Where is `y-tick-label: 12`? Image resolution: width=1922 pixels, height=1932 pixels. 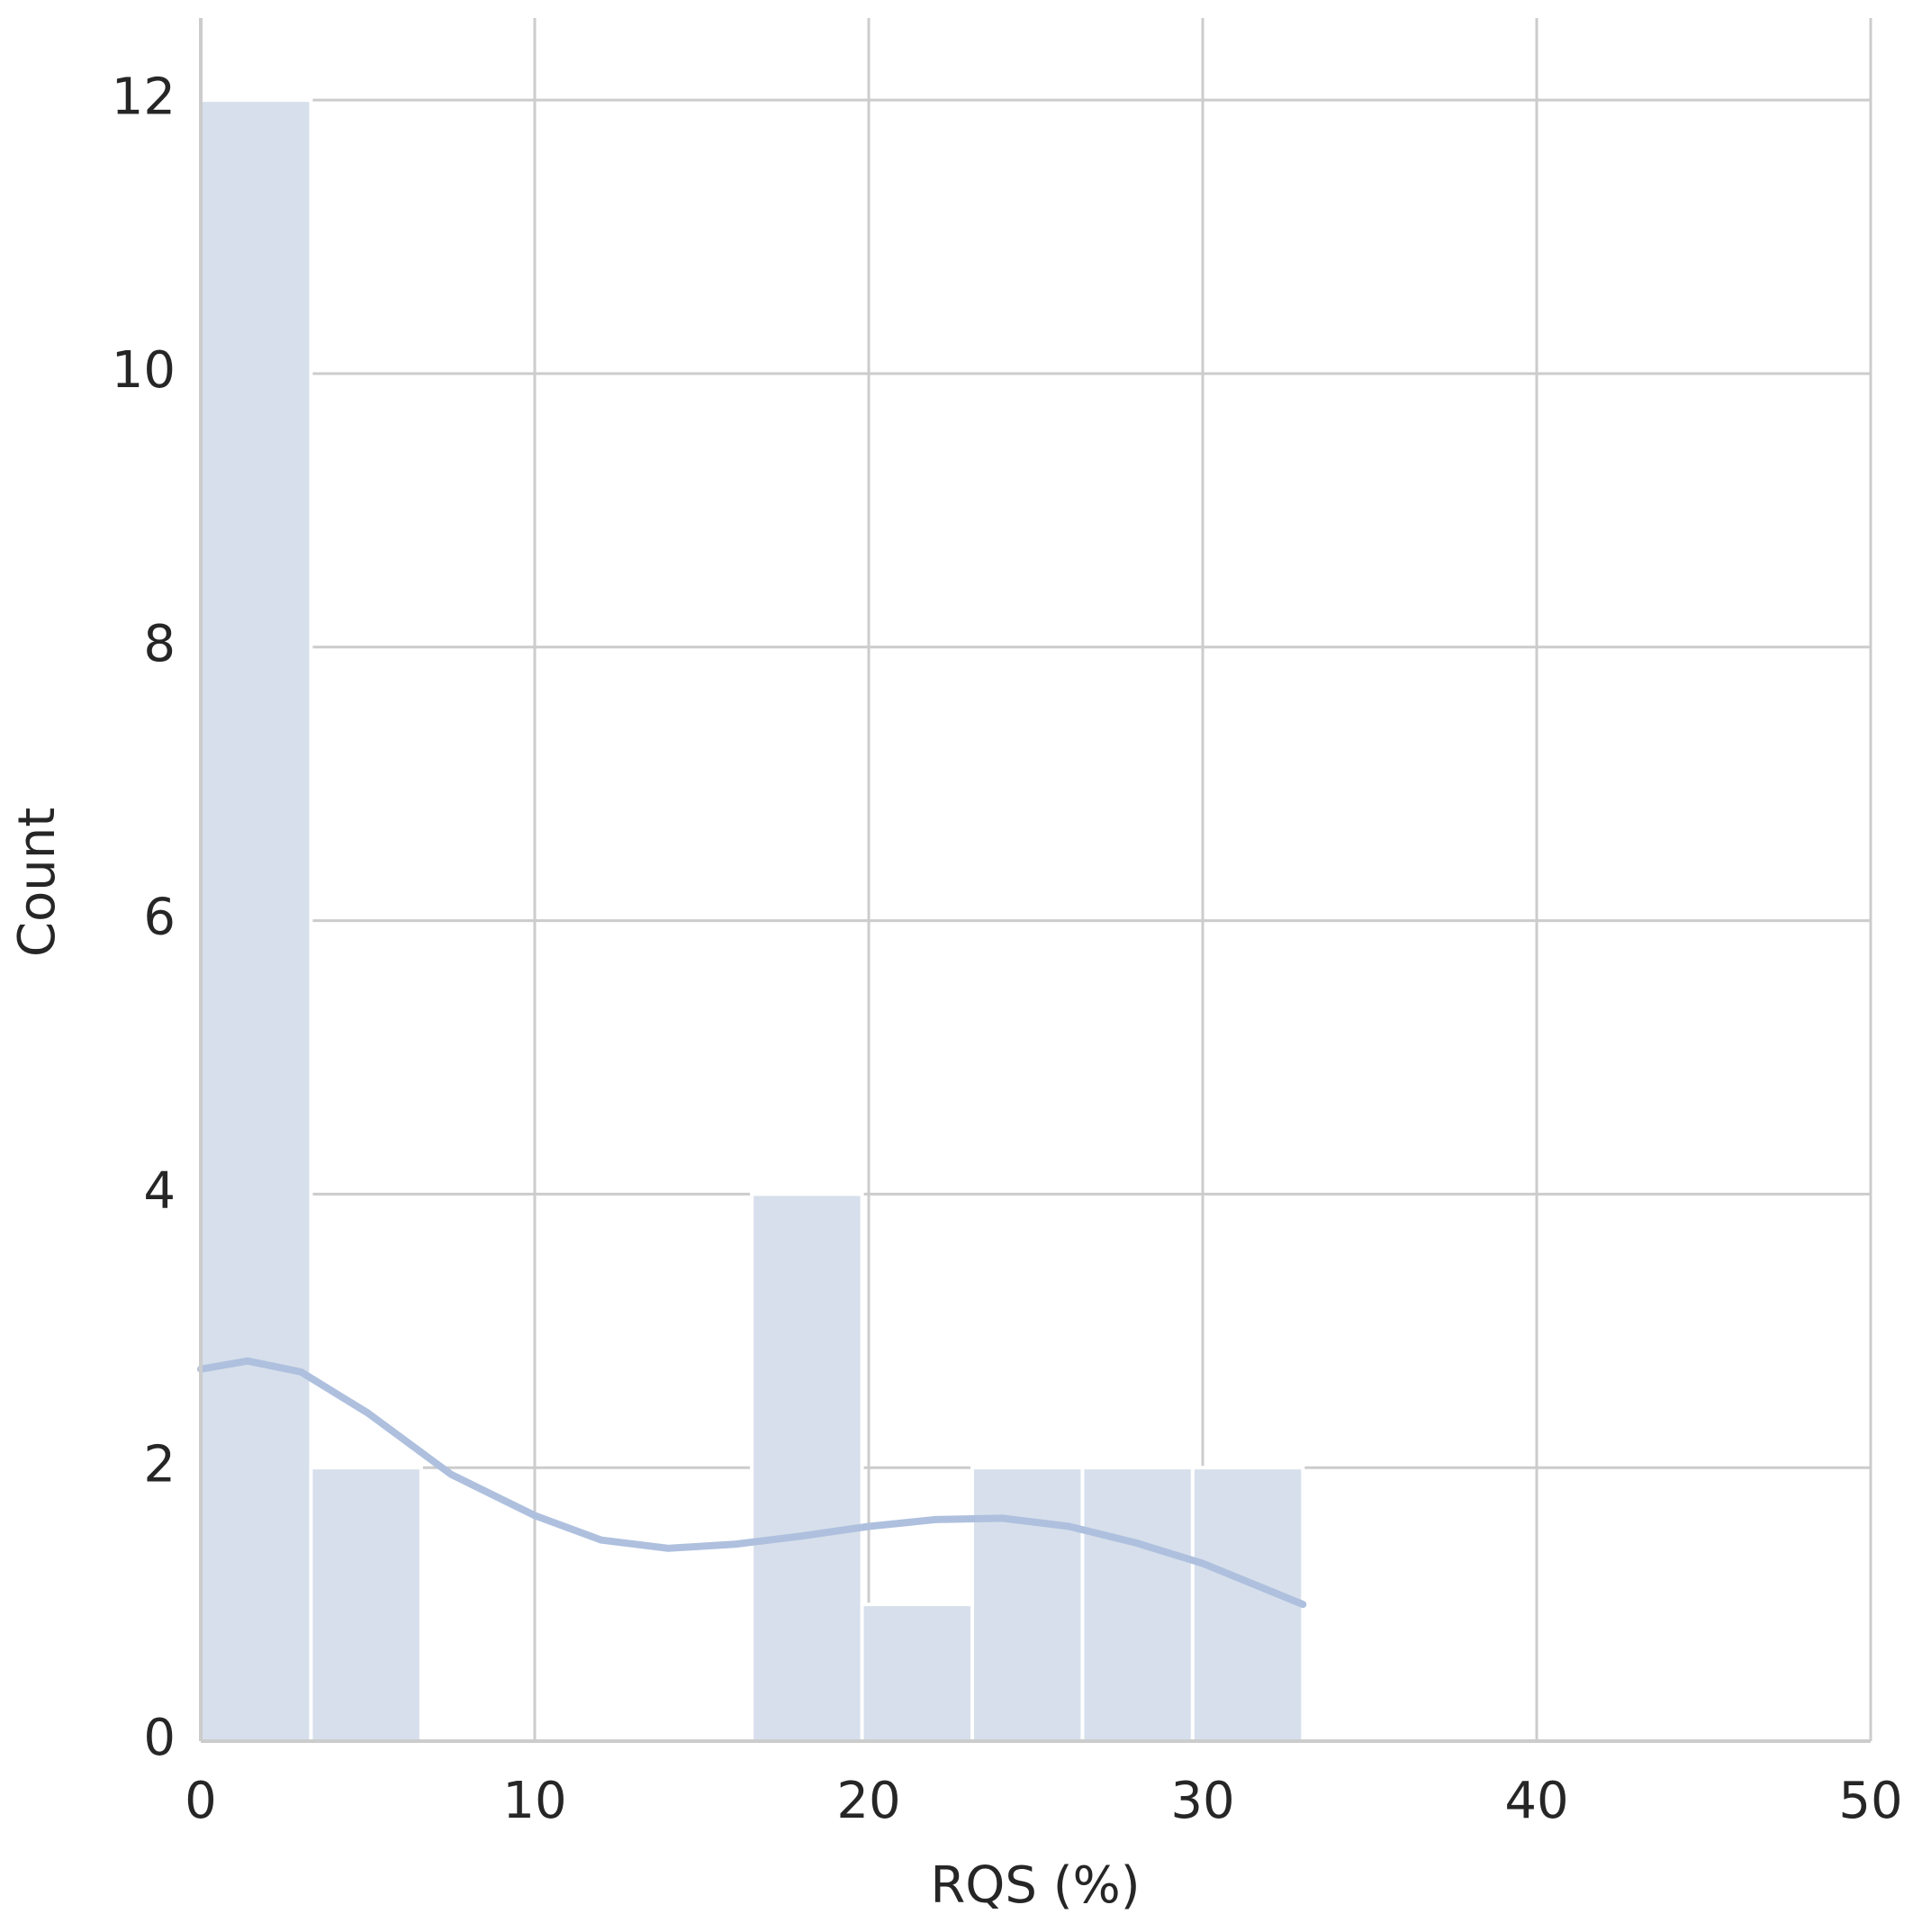 y-tick-label: 12 is located at coordinates (144, 97).